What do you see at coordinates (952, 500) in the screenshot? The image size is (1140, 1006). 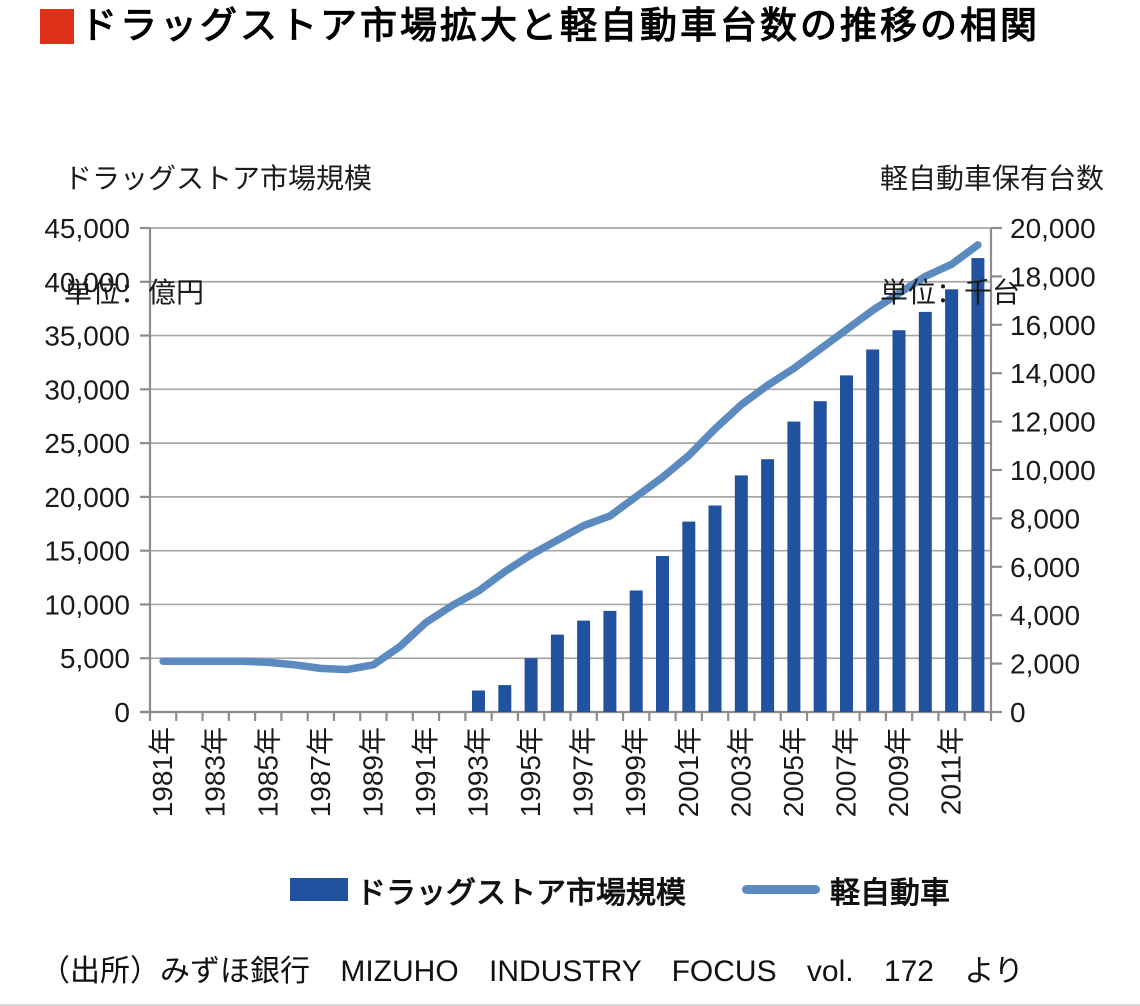 I see `bar-2011` at bounding box center [952, 500].